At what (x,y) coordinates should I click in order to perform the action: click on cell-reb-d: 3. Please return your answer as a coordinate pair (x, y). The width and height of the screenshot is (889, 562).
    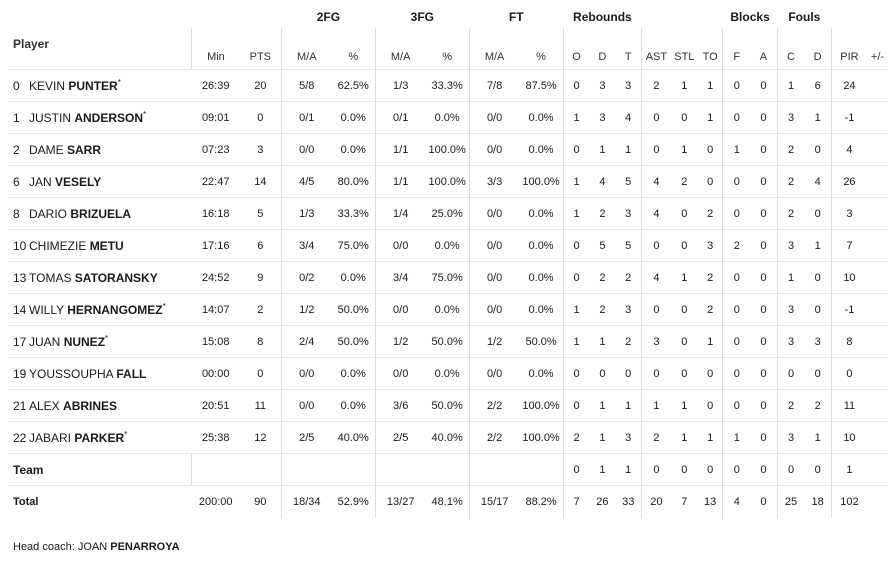
    Looking at the image, I should click on (602, 85).